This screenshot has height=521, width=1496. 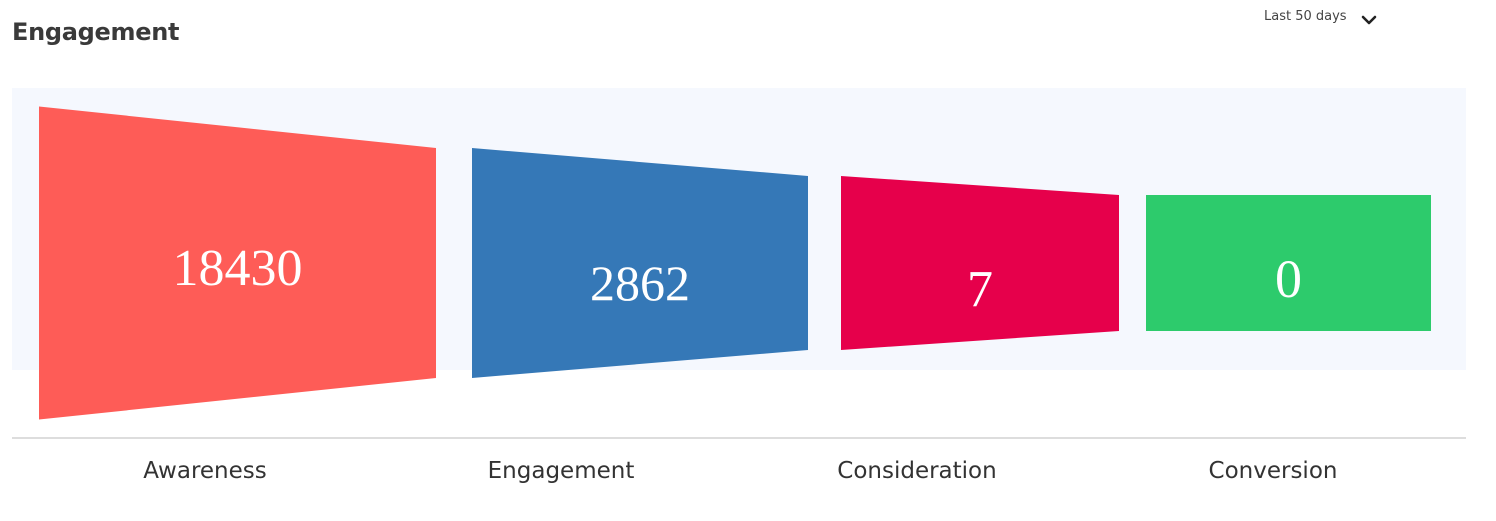 I want to click on axis-divider, so click(x=739, y=438).